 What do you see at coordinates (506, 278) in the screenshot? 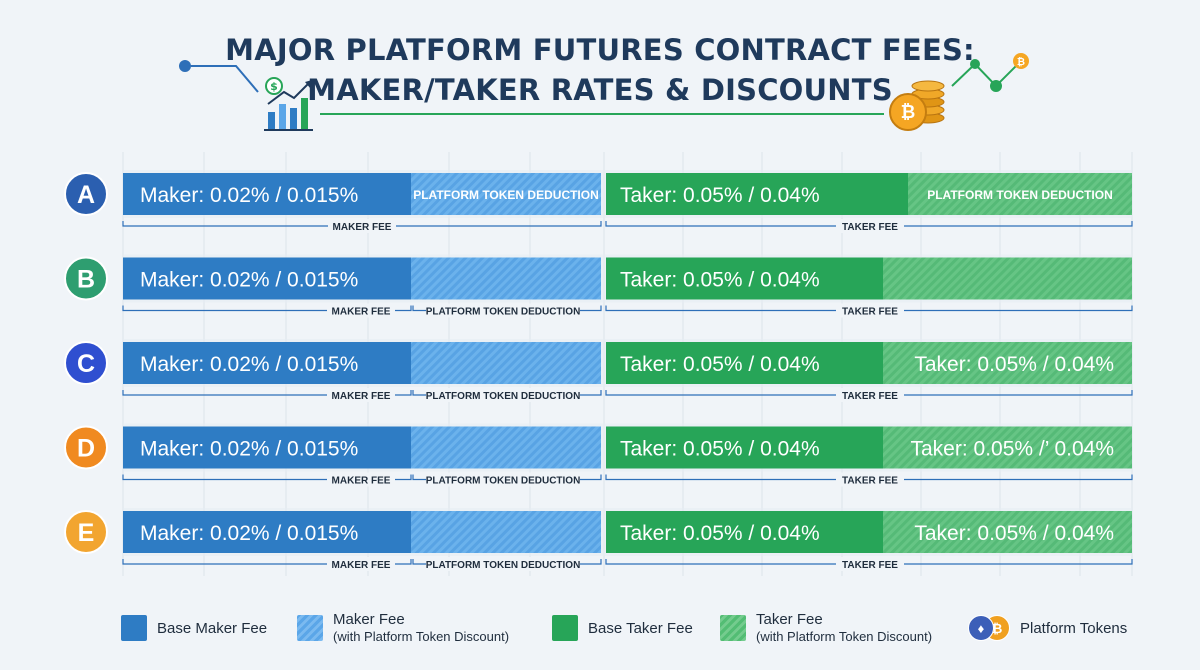
I see `bar-discount-maker-B` at bounding box center [506, 278].